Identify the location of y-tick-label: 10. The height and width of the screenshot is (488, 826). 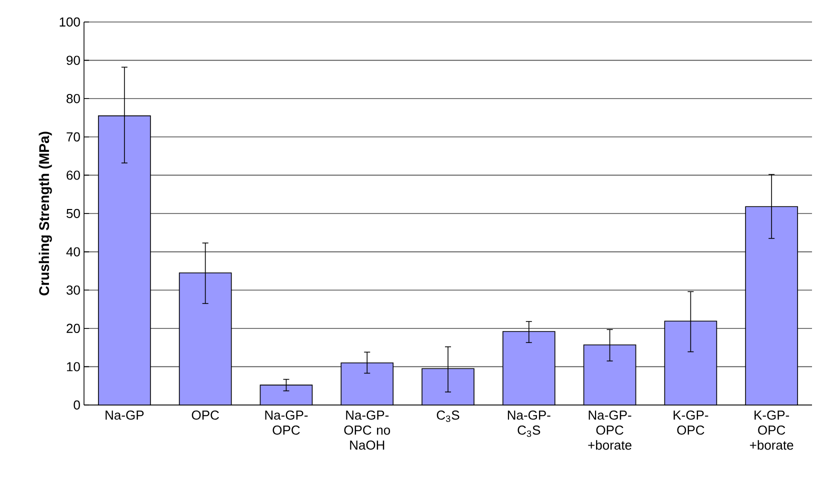
(73, 367).